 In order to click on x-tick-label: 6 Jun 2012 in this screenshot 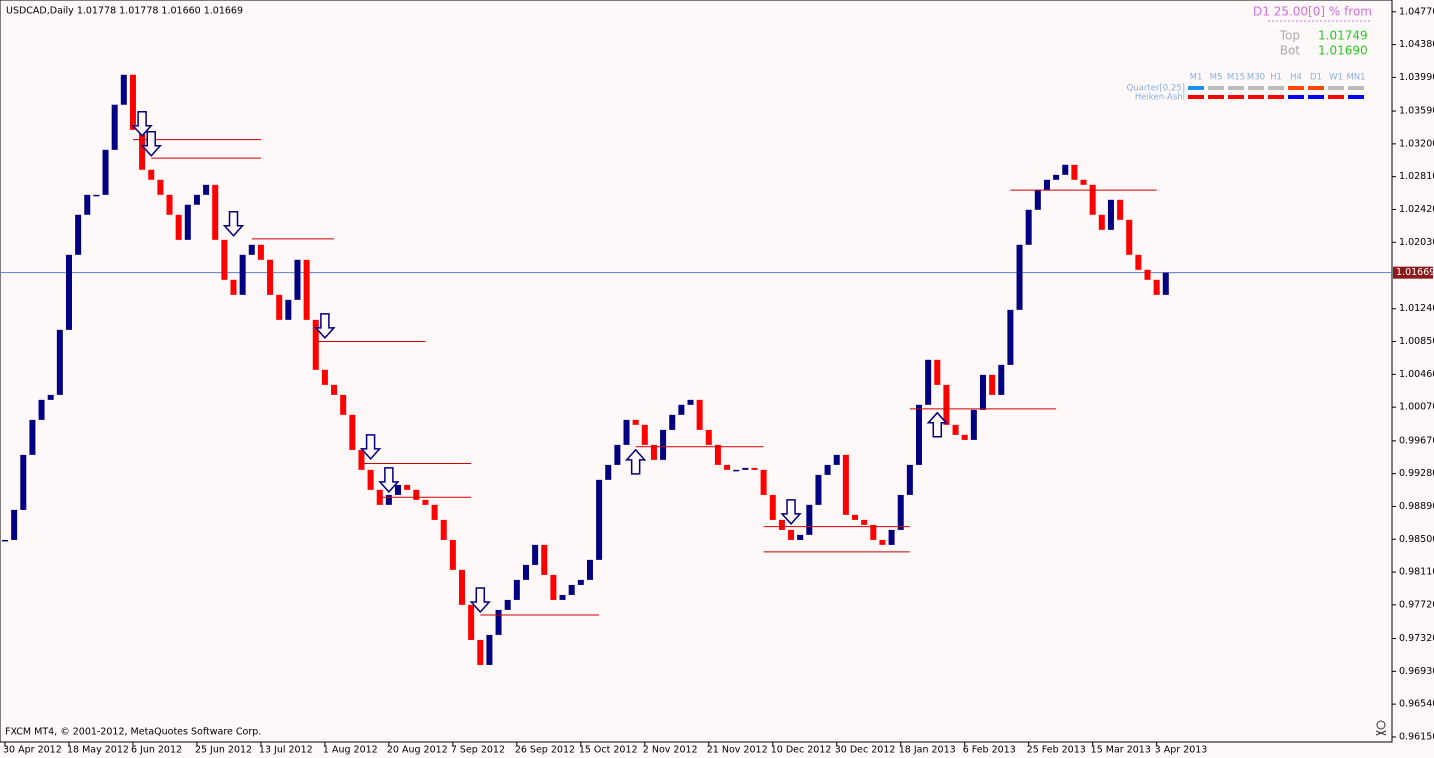, I will do `click(156, 750)`.